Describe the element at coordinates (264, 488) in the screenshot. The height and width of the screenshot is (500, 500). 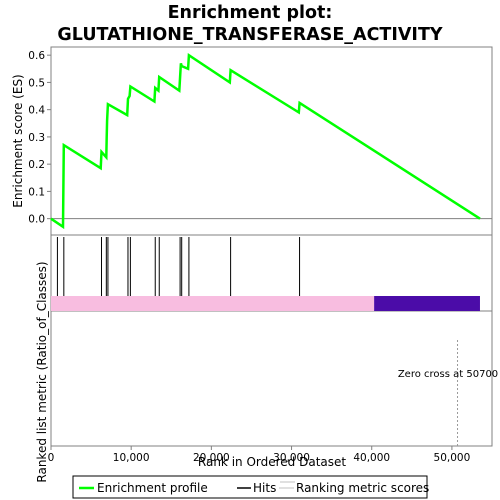
I see `legend-label-hits: Hits` at that location.